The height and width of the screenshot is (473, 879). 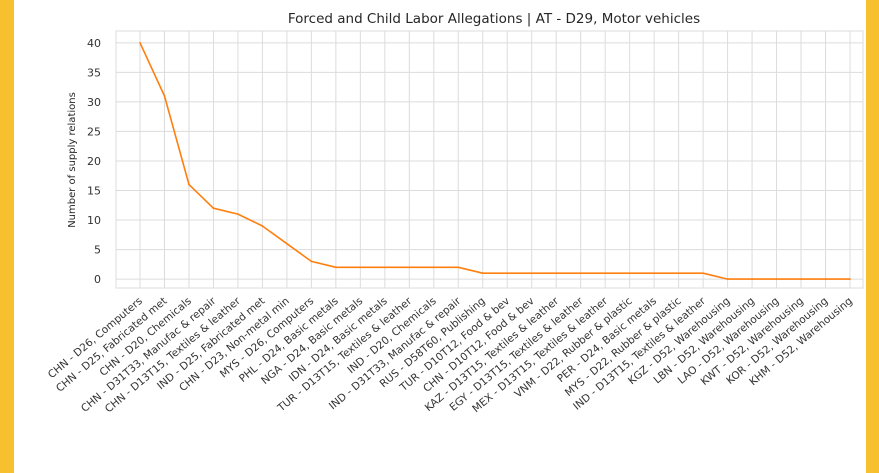 I want to click on y-tick-label: 20, so click(x=94, y=161).